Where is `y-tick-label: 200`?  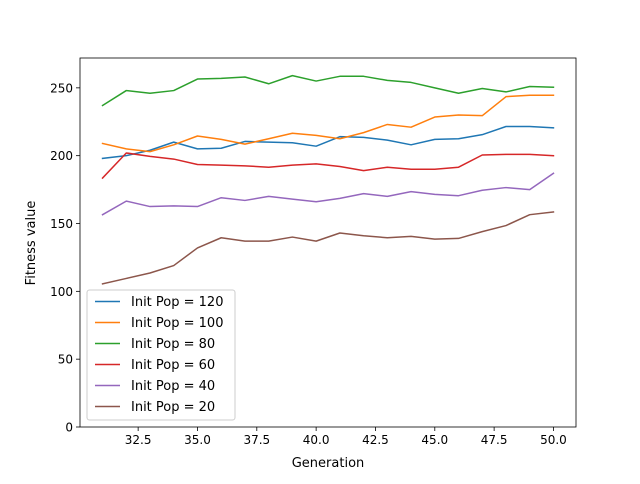 y-tick-label: 200 is located at coordinates (61, 156).